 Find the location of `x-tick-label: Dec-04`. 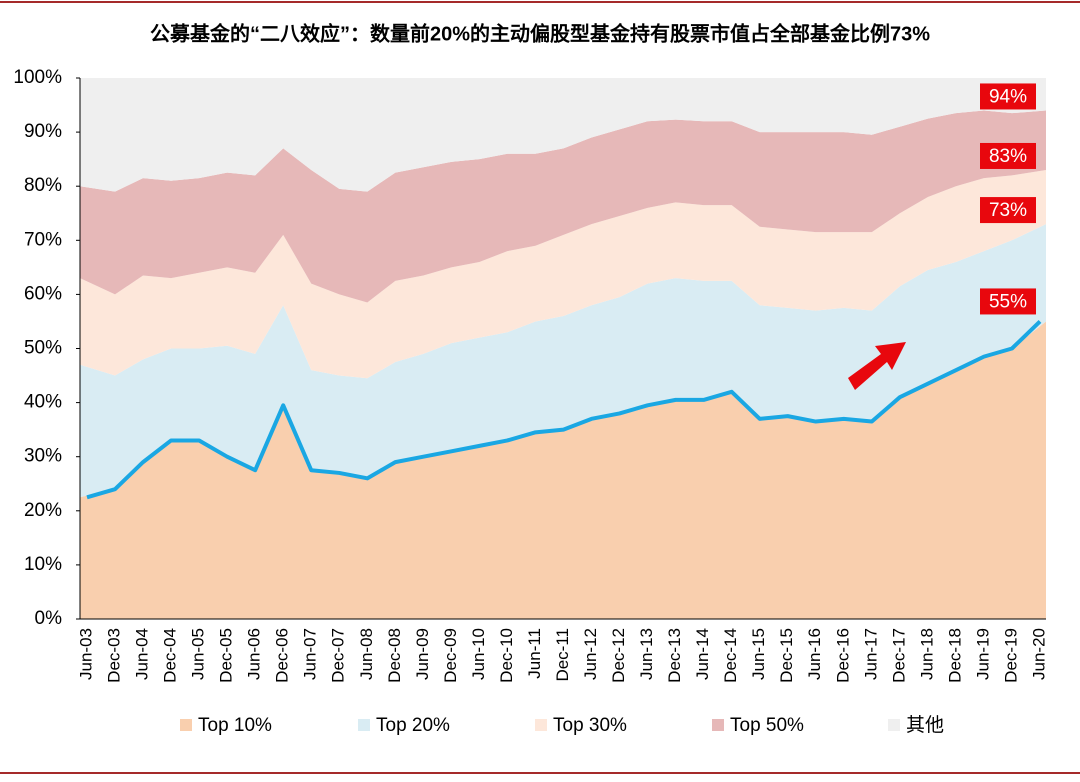

x-tick-label: Dec-04 is located at coordinates (170, 655).